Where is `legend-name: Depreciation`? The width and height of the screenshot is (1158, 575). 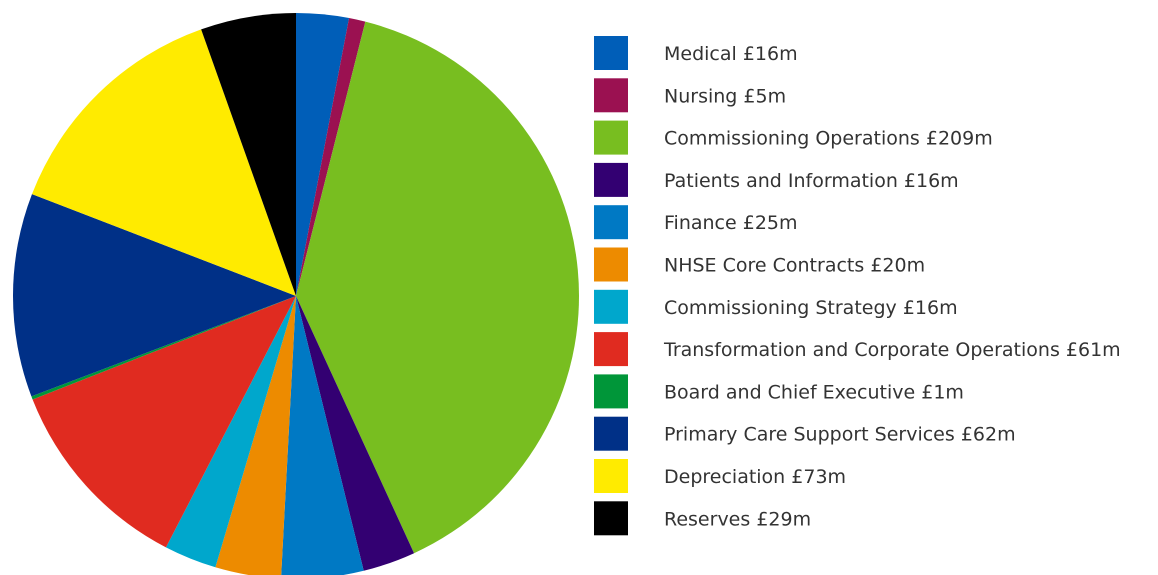
legend-name: Depreciation is located at coordinates (724, 477).